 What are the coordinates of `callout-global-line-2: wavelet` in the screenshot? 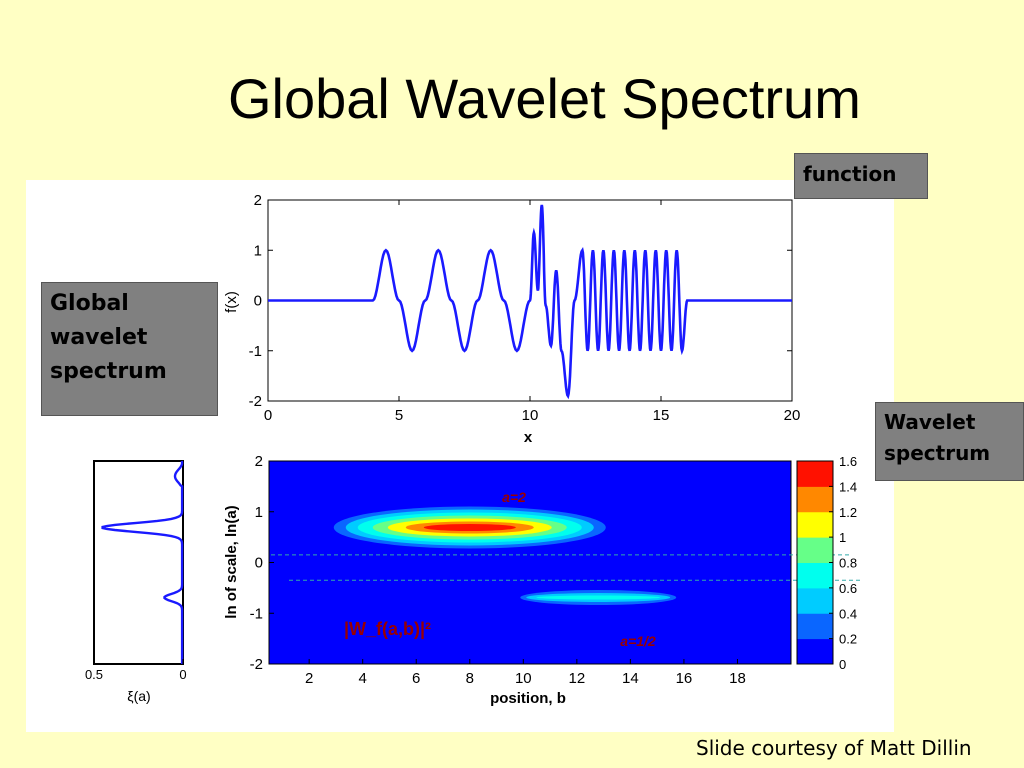 It's located at (99, 338).